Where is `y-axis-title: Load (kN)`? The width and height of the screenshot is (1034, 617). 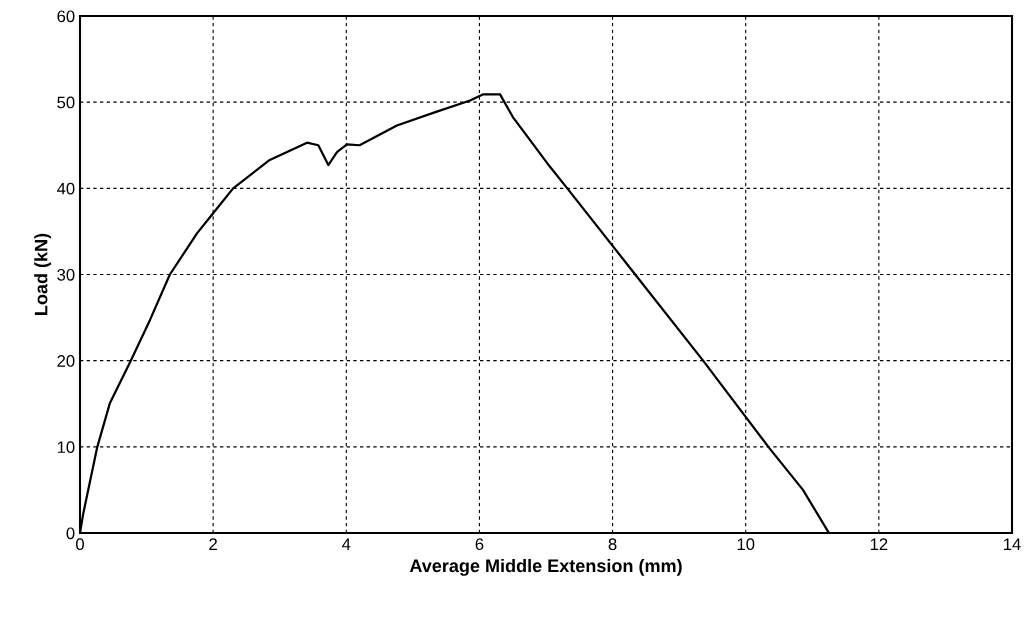
y-axis-title: Load (kN) is located at coordinates (43, 274).